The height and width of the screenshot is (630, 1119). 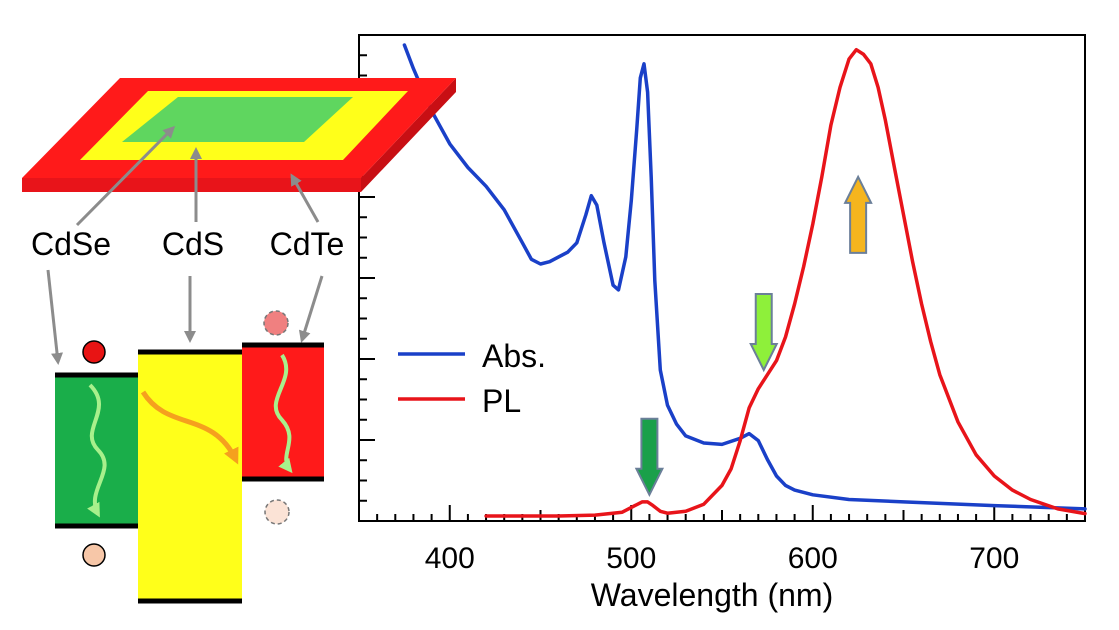 What do you see at coordinates (813, 558) in the screenshot?
I see `x-tick-label: 600` at bounding box center [813, 558].